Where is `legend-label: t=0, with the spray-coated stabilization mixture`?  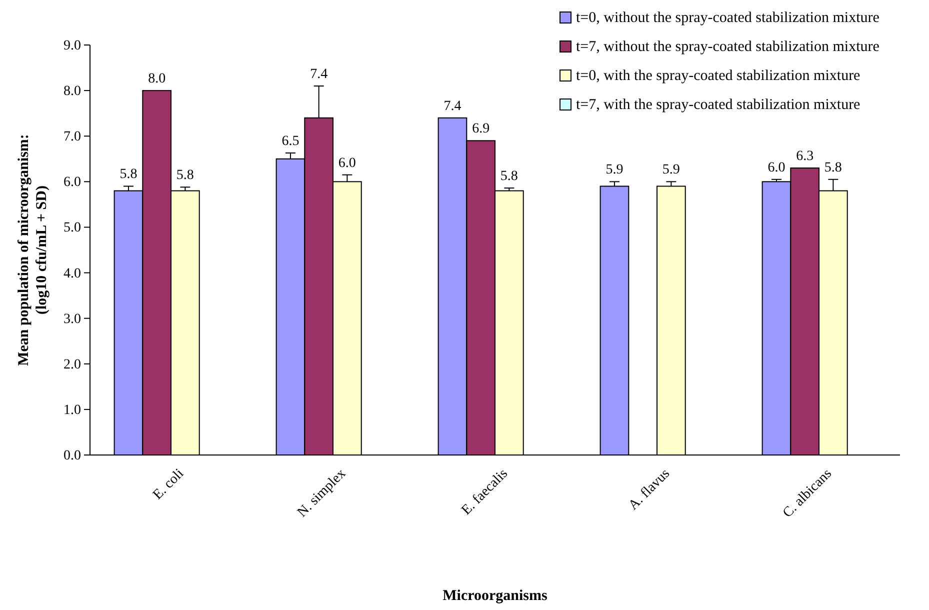 legend-label: t=0, with the spray-coated stabilization mixture is located at coordinates (718, 76).